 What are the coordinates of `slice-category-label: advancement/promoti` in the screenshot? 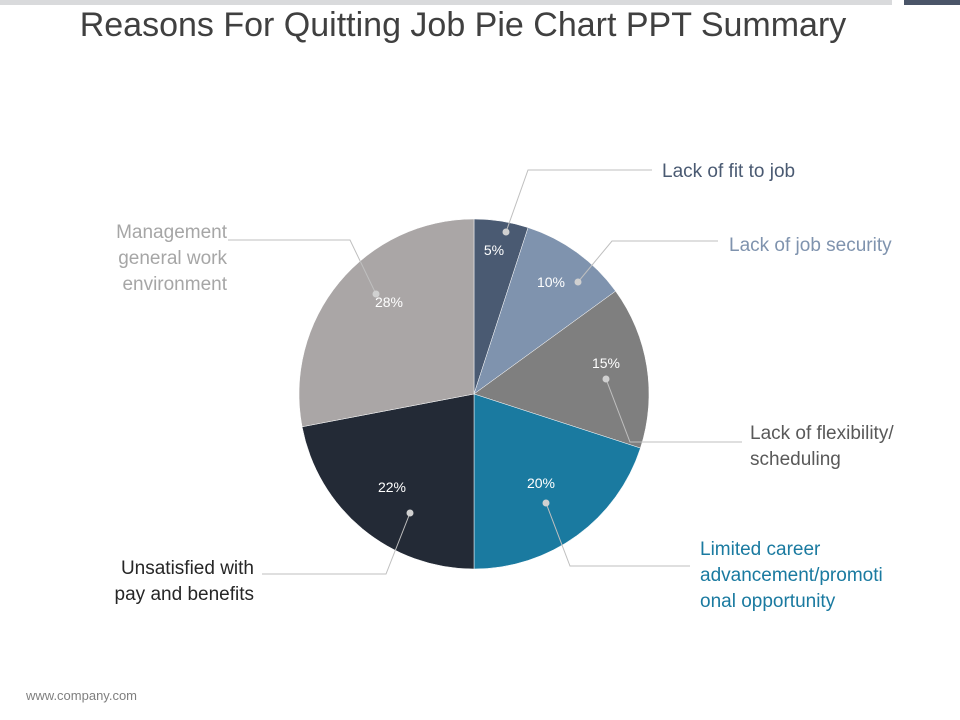 It's located at (791, 575).